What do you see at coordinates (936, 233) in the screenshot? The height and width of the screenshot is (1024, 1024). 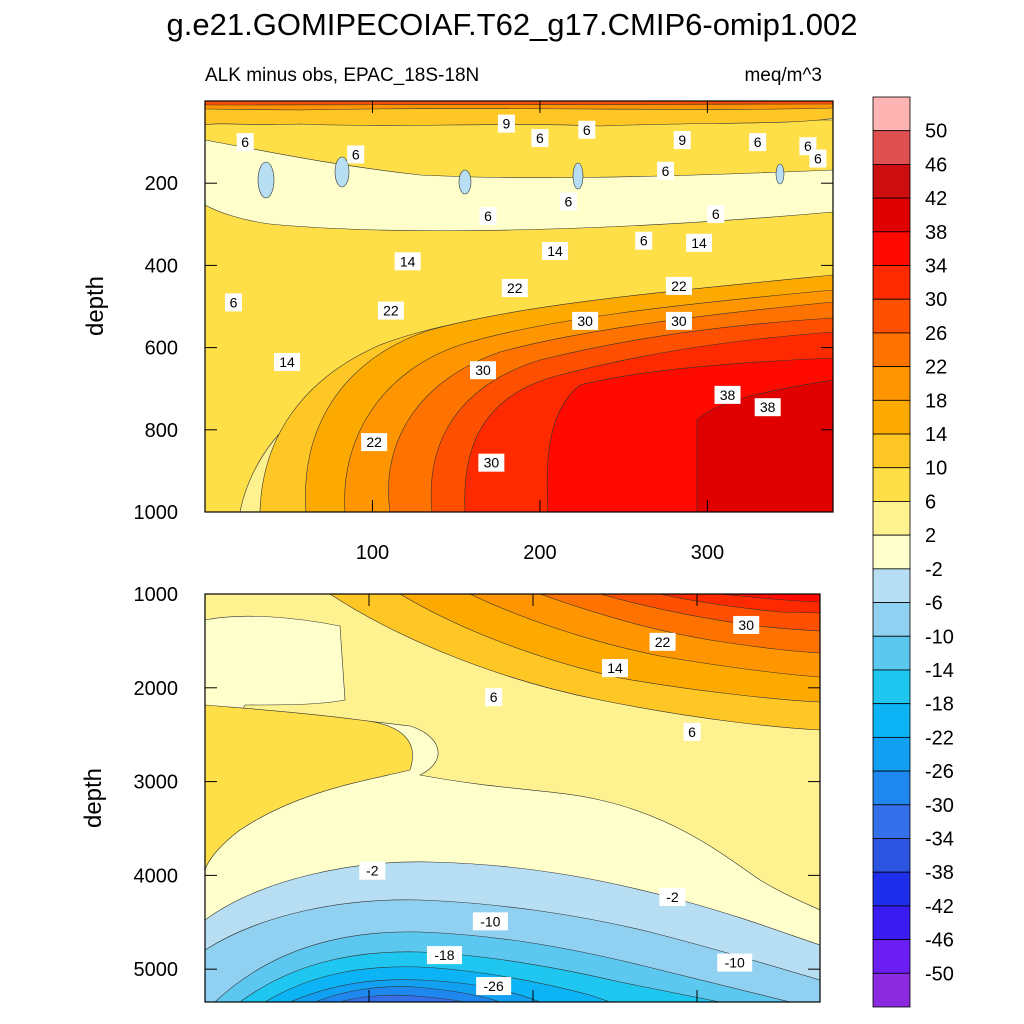 I see `colorbar-label: 38` at bounding box center [936, 233].